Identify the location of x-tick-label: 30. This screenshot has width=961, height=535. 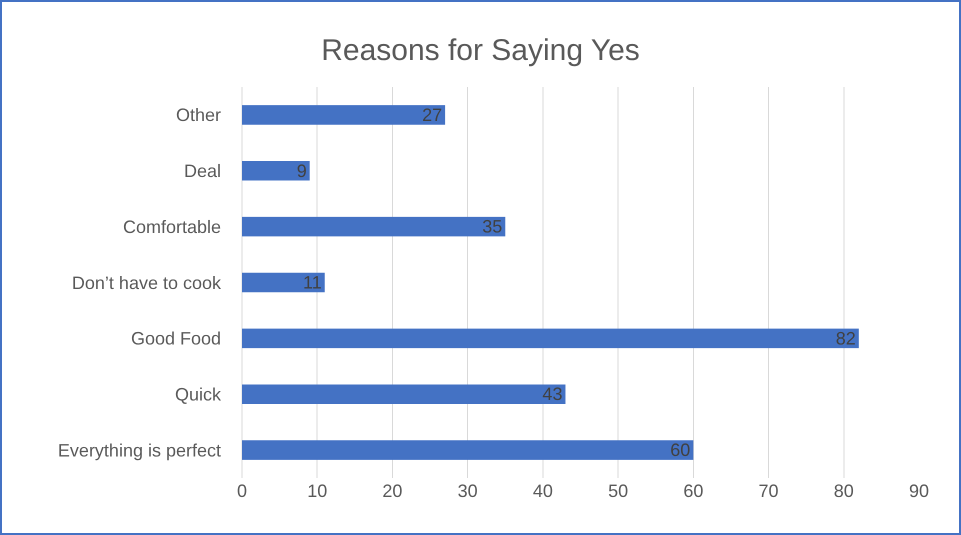
(468, 491).